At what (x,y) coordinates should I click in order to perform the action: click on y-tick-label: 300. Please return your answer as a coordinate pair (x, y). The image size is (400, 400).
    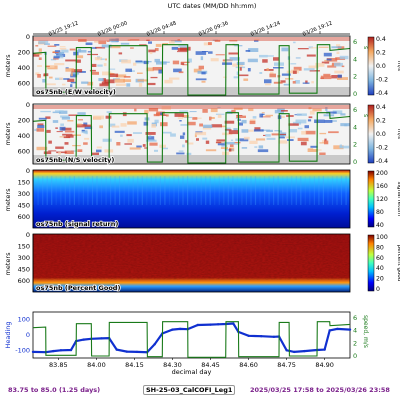
    Looking at the image, I should click on (24, 194).